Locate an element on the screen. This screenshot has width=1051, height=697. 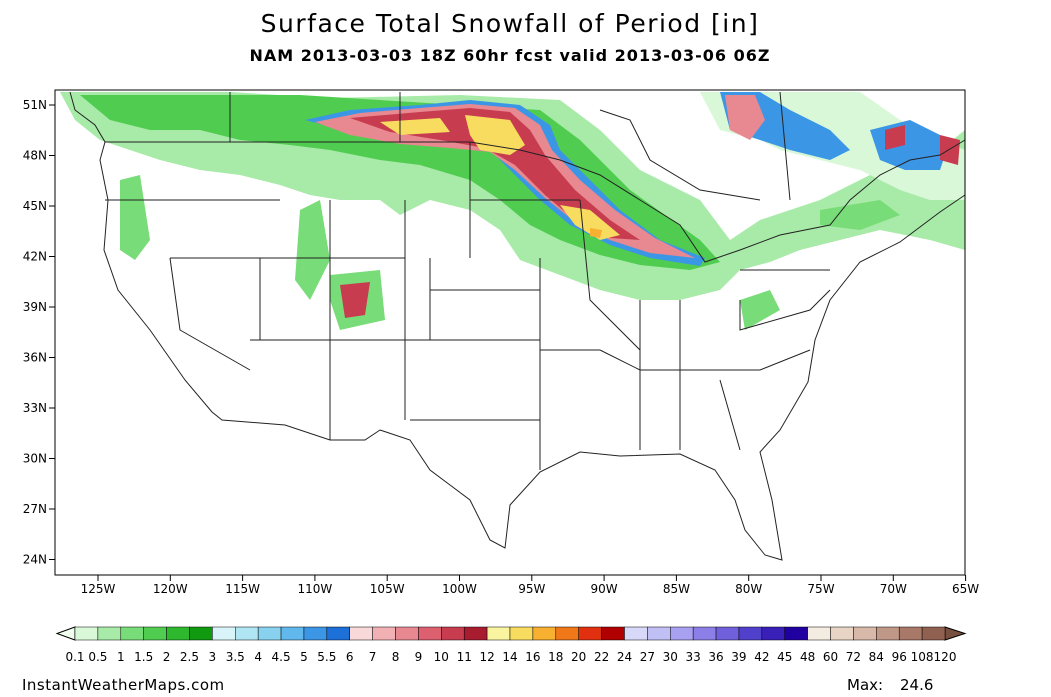
colorbar-label: 33 is located at coordinates (693, 657).